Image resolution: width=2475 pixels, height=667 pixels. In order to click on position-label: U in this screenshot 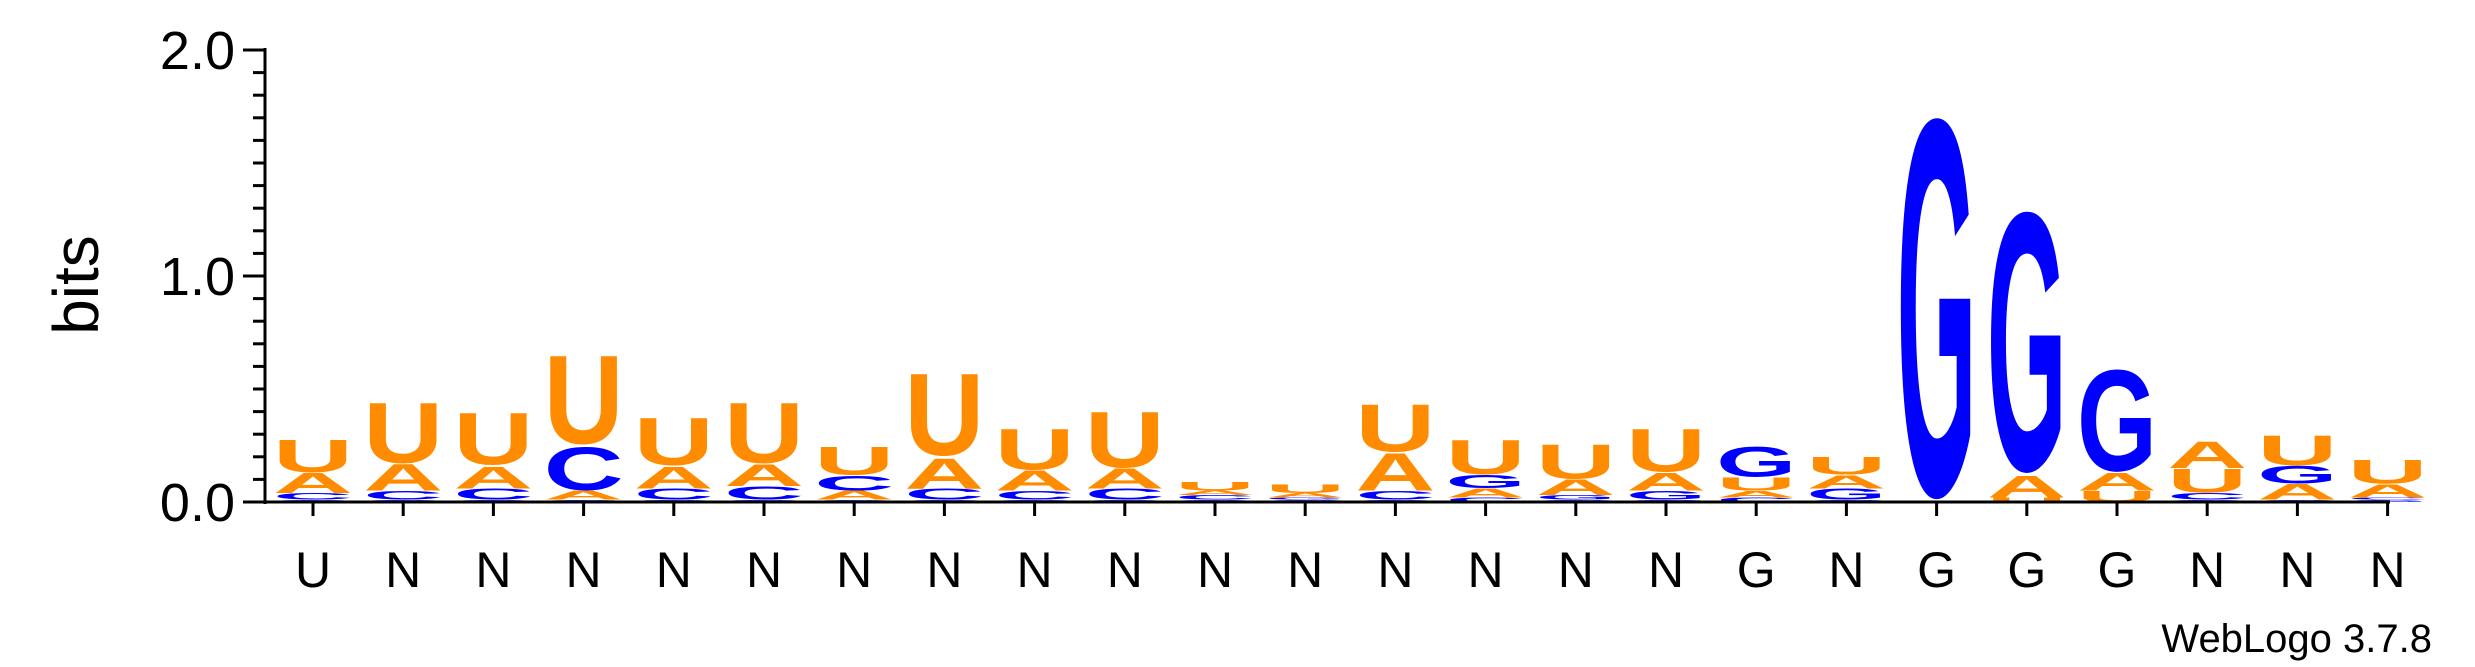, I will do `click(313, 570)`.